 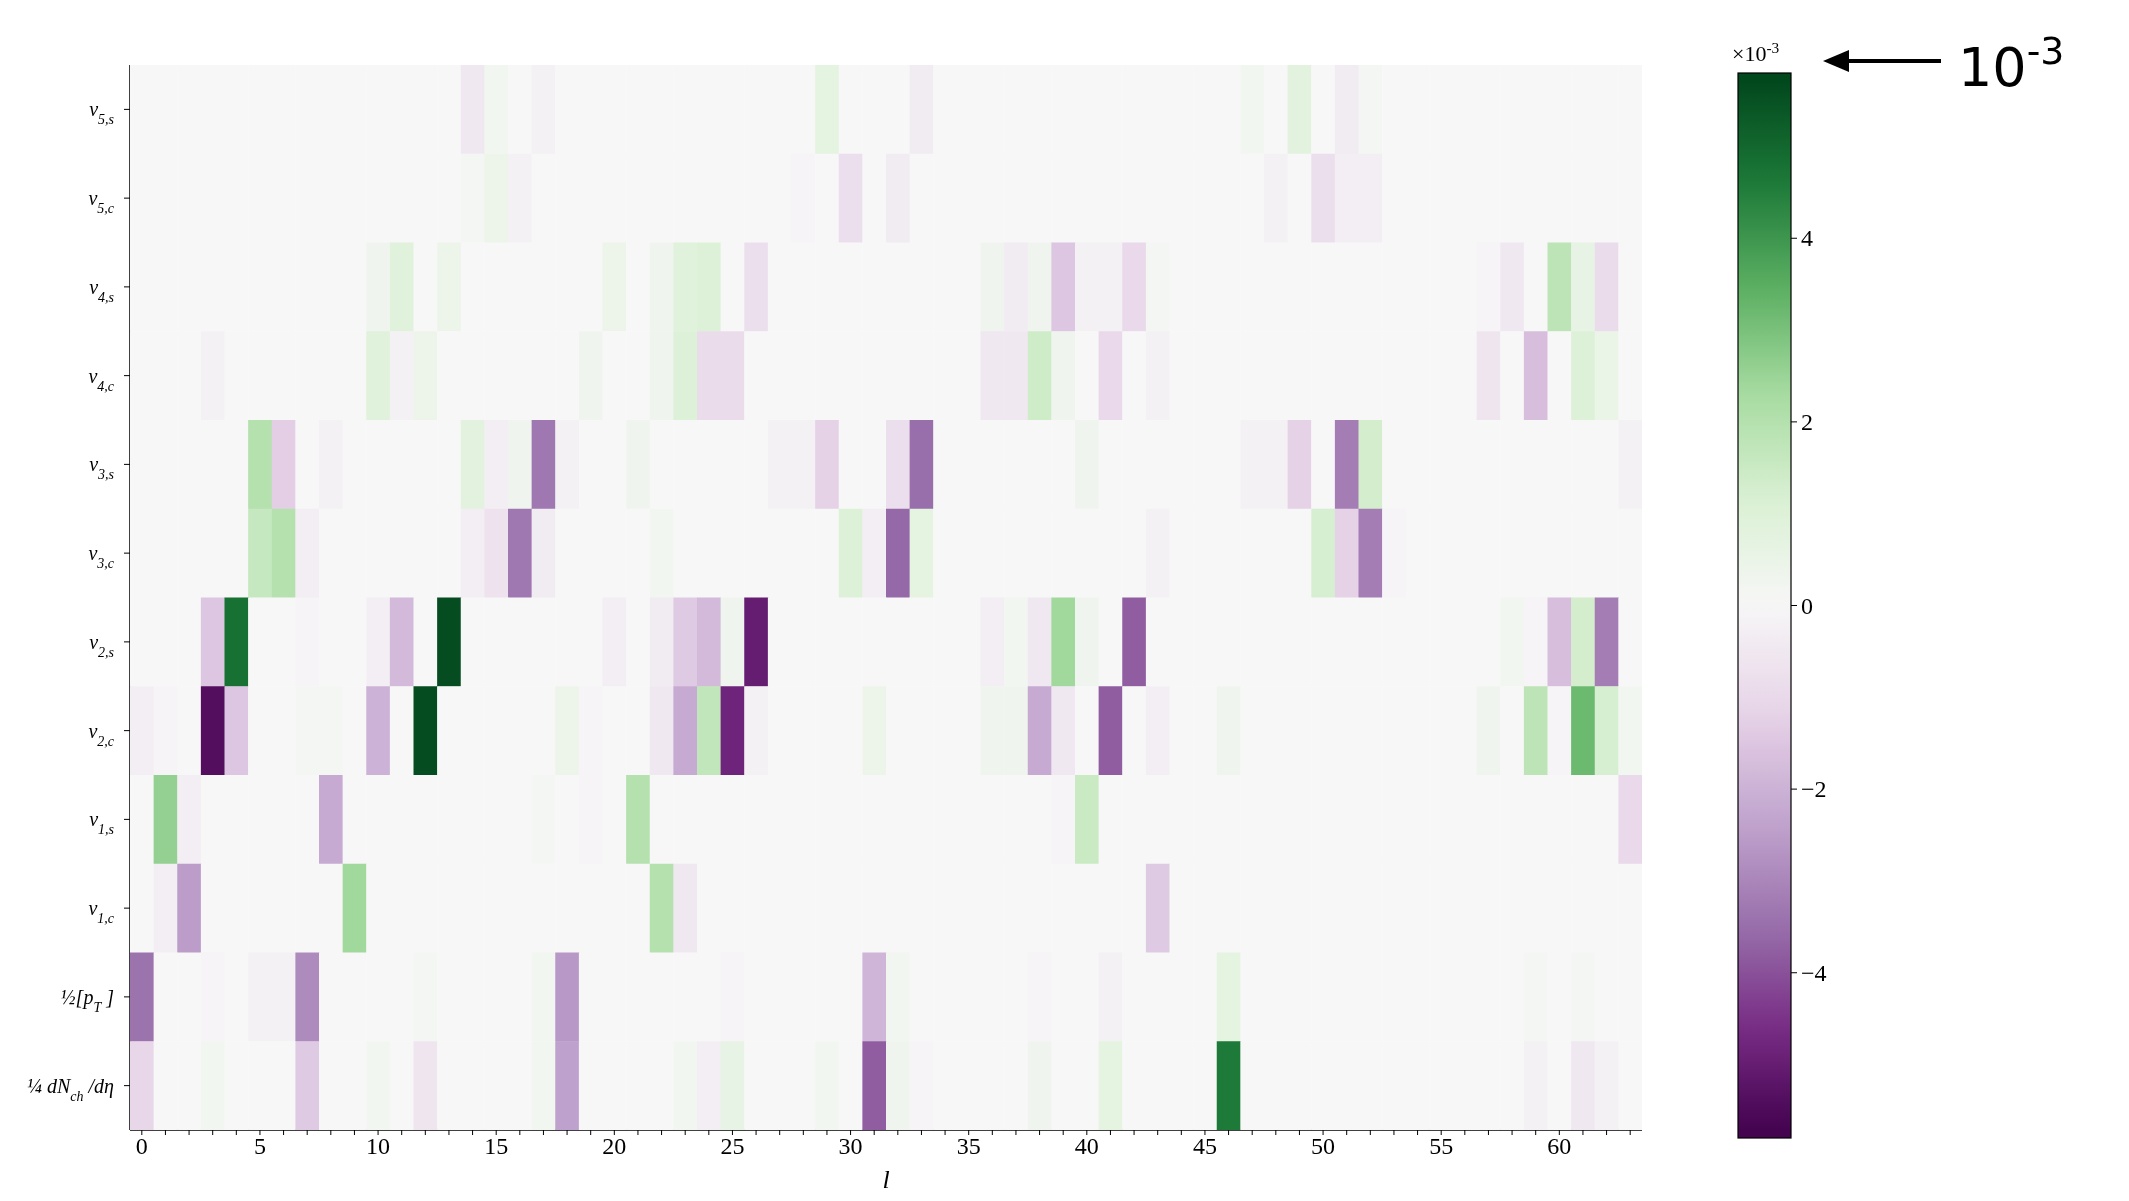 What do you see at coordinates (732, 1146) in the screenshot?
I see `x-tick-label: 25` at bounding box center [732, 1146].